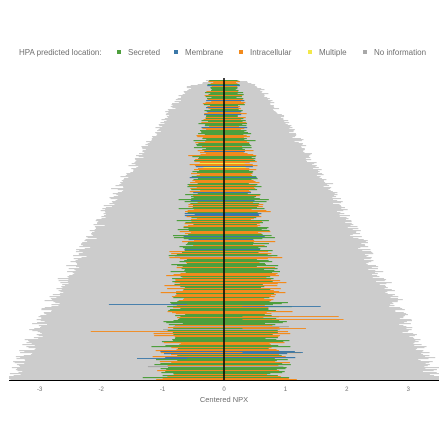 This screenshot has width=448, height=448. Describe the element at coordinates (286, 390) in the screenshot. I see `x-tick-label: 1` at that location.